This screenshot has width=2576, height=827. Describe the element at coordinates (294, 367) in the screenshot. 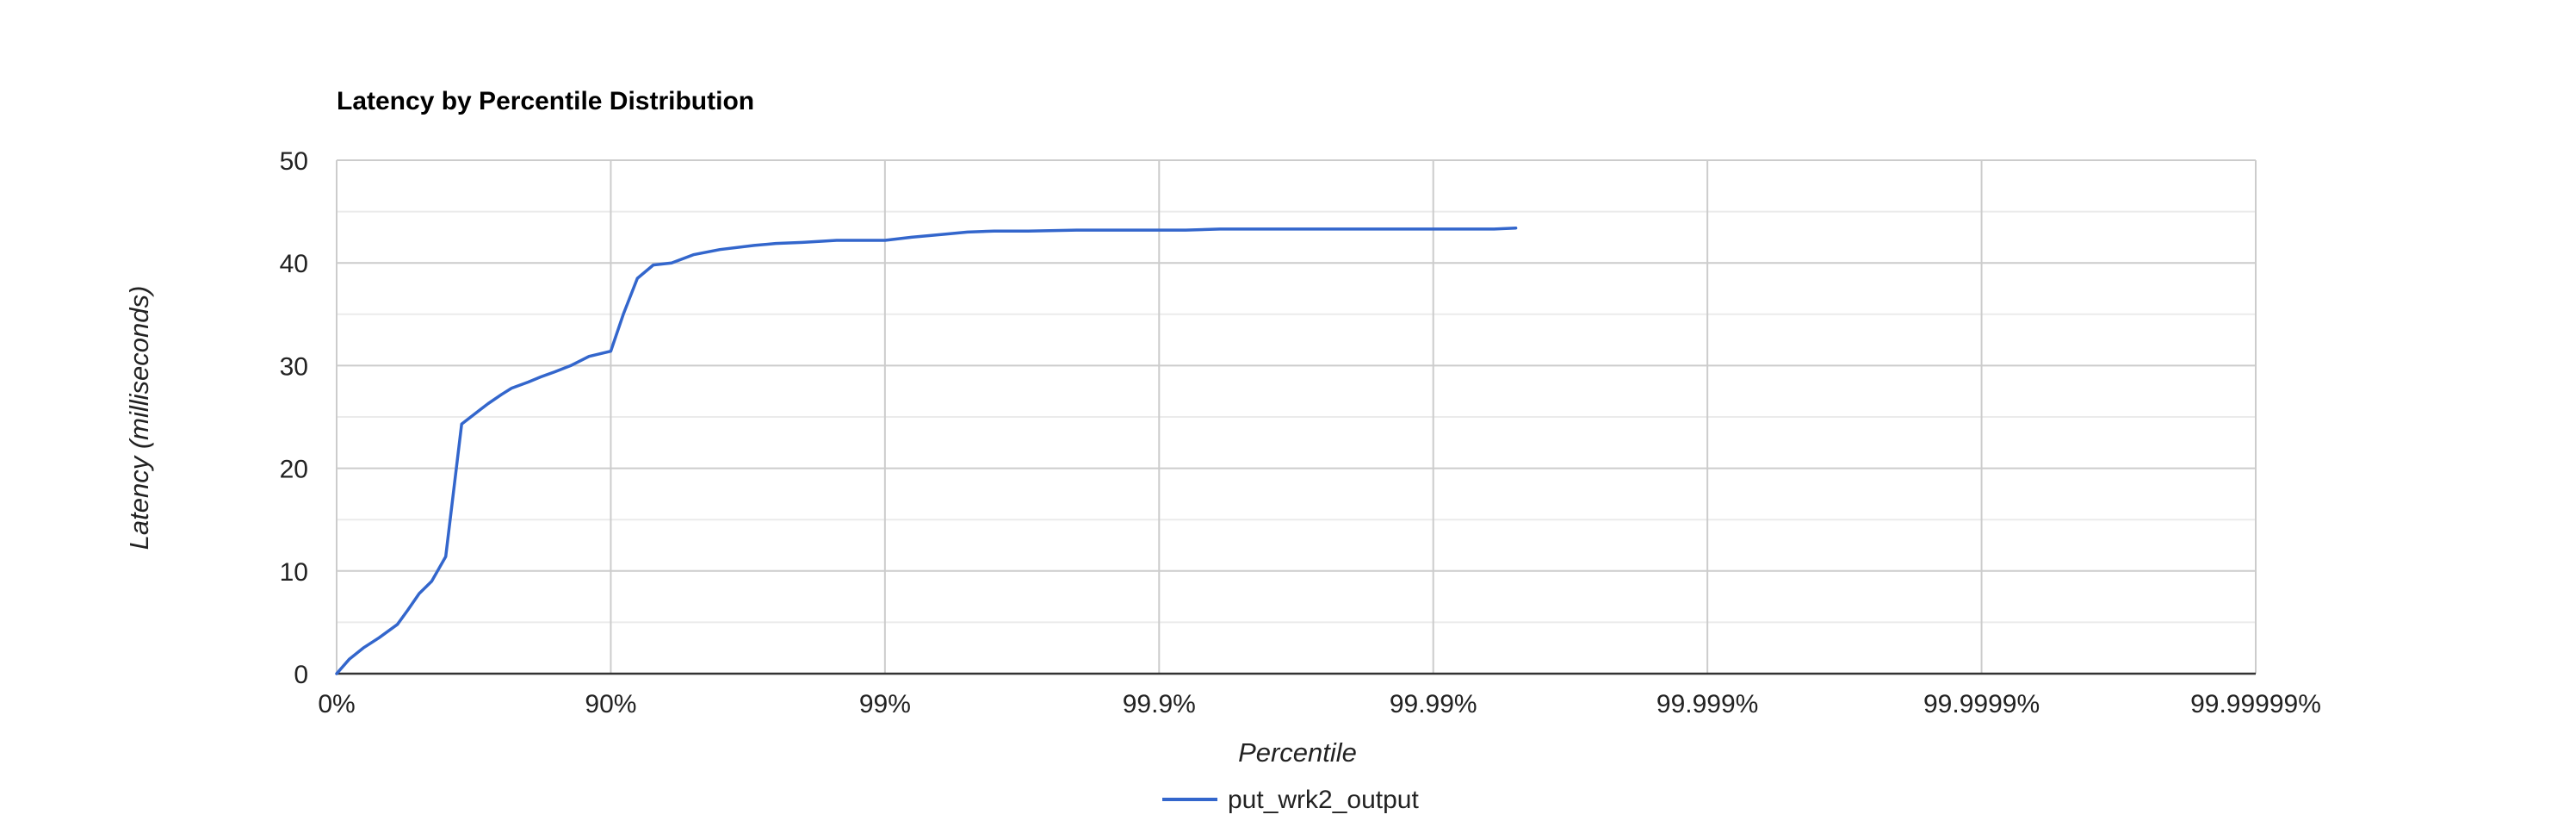

I see `y-tick-label: 30` at that location.